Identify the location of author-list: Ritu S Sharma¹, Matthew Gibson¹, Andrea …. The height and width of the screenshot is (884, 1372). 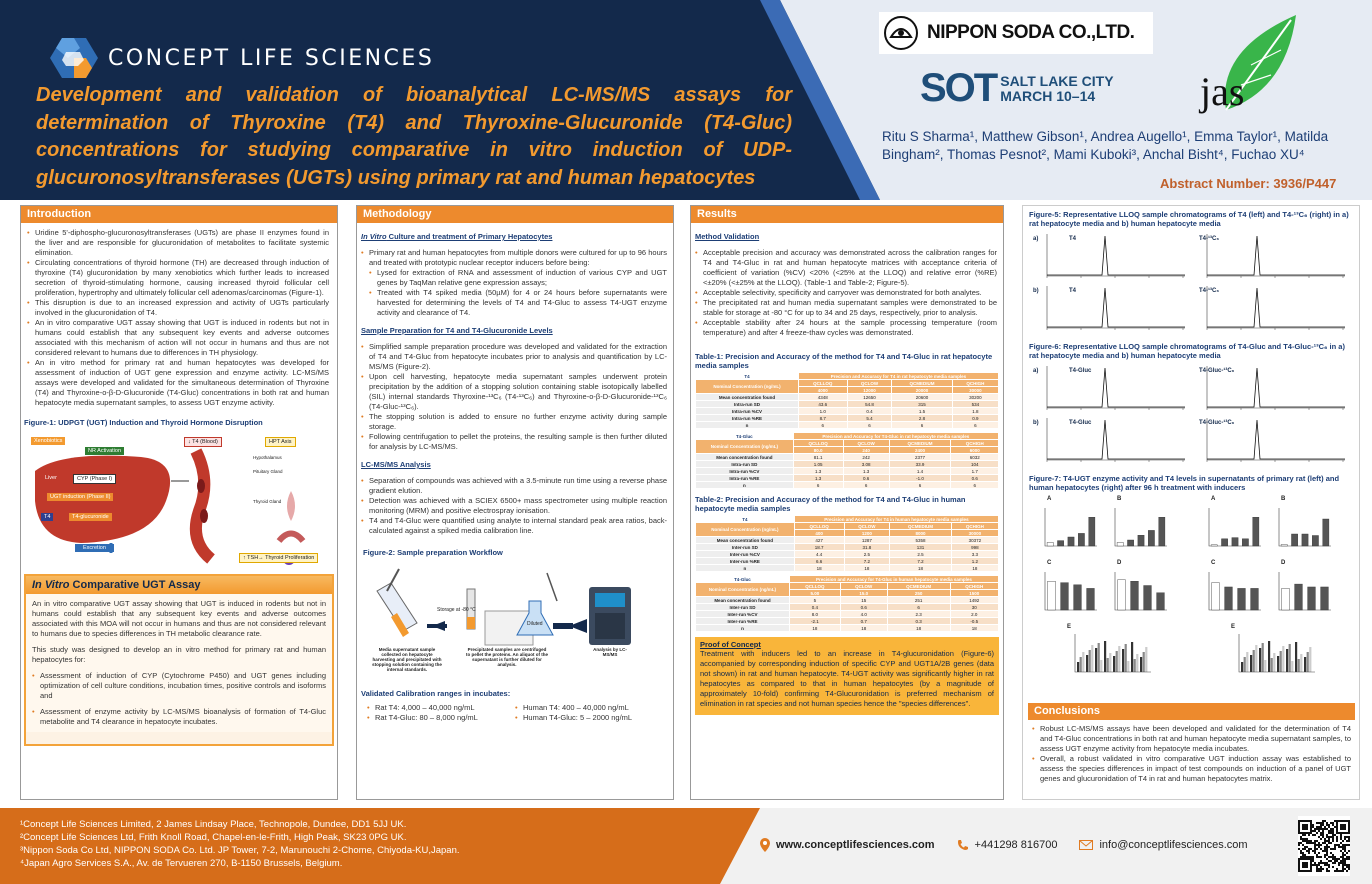
(1105, 145).